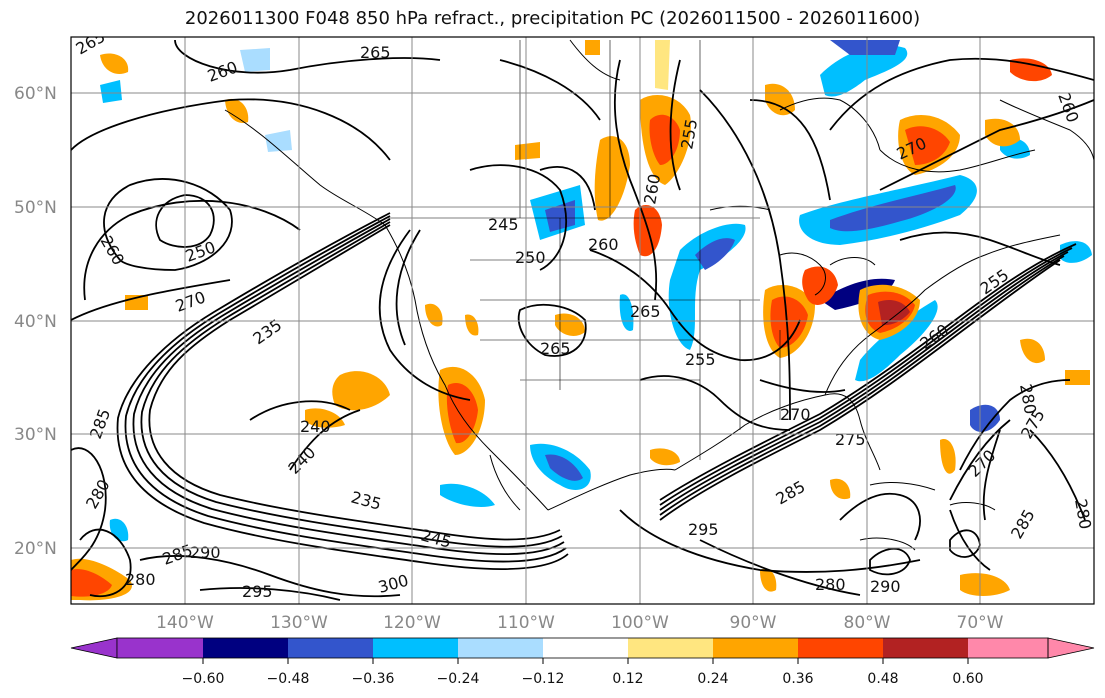  I want to click on colorbar-tick-label: −0.12, so click(543, 679).